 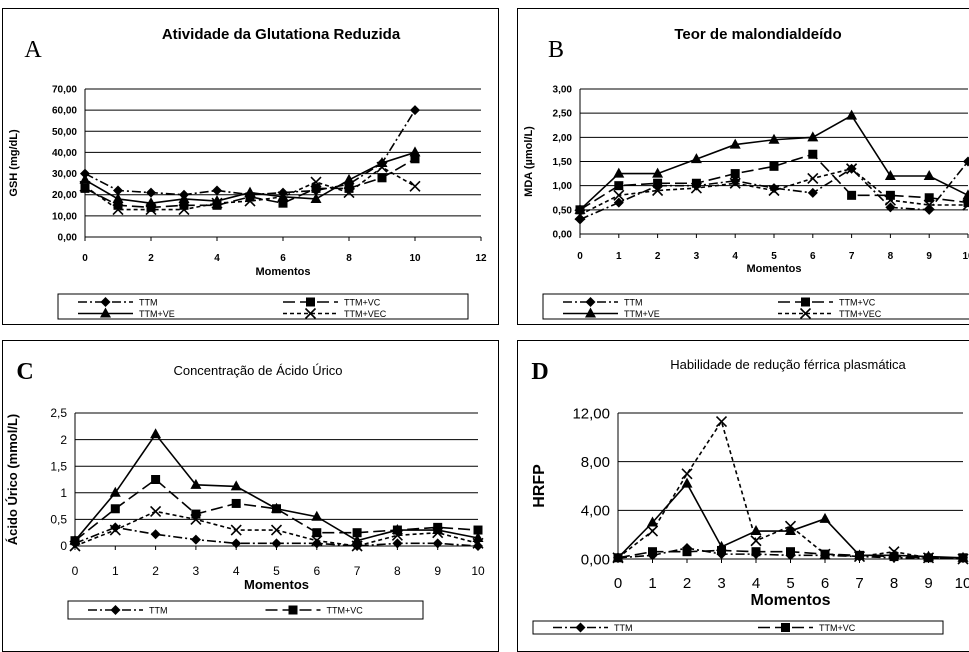 What do you see at coordinates (860, 314) in the screenshot?
I see `legend-label: TTM+VEC` at bounding box center [860, 314].